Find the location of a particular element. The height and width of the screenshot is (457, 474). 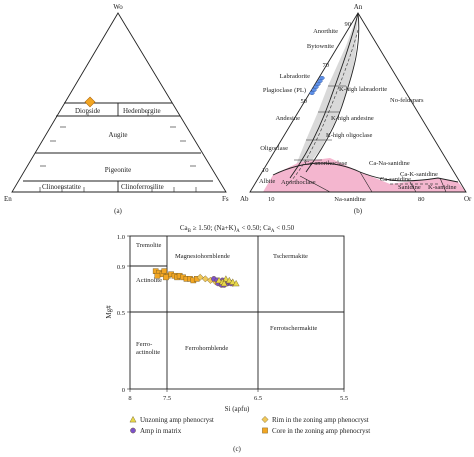

panel-c-scatter-points is located at coordinates (196, 278).